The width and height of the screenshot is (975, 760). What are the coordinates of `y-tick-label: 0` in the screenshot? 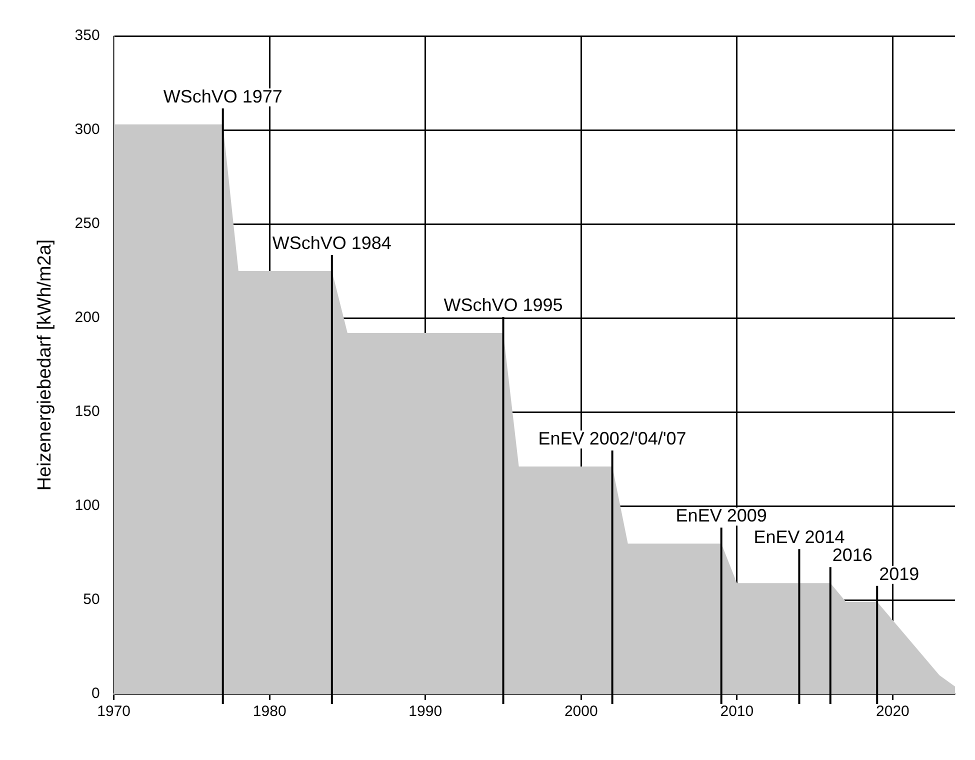 It's located at (95, 693).